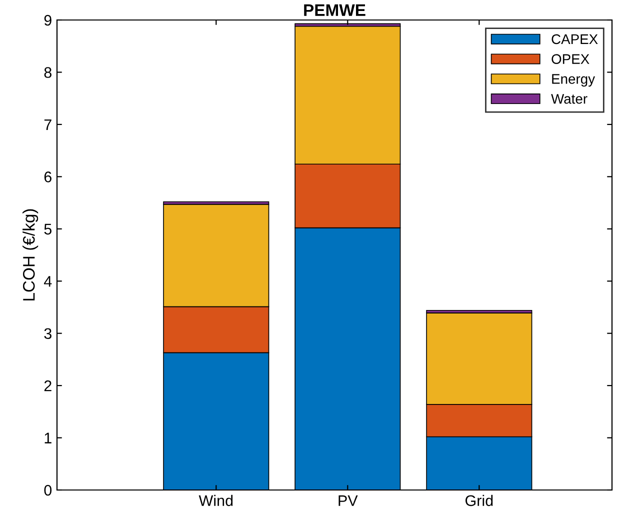 The image size is (627, 520). I want to click on y-tick-label: 0, so click(48, 490).